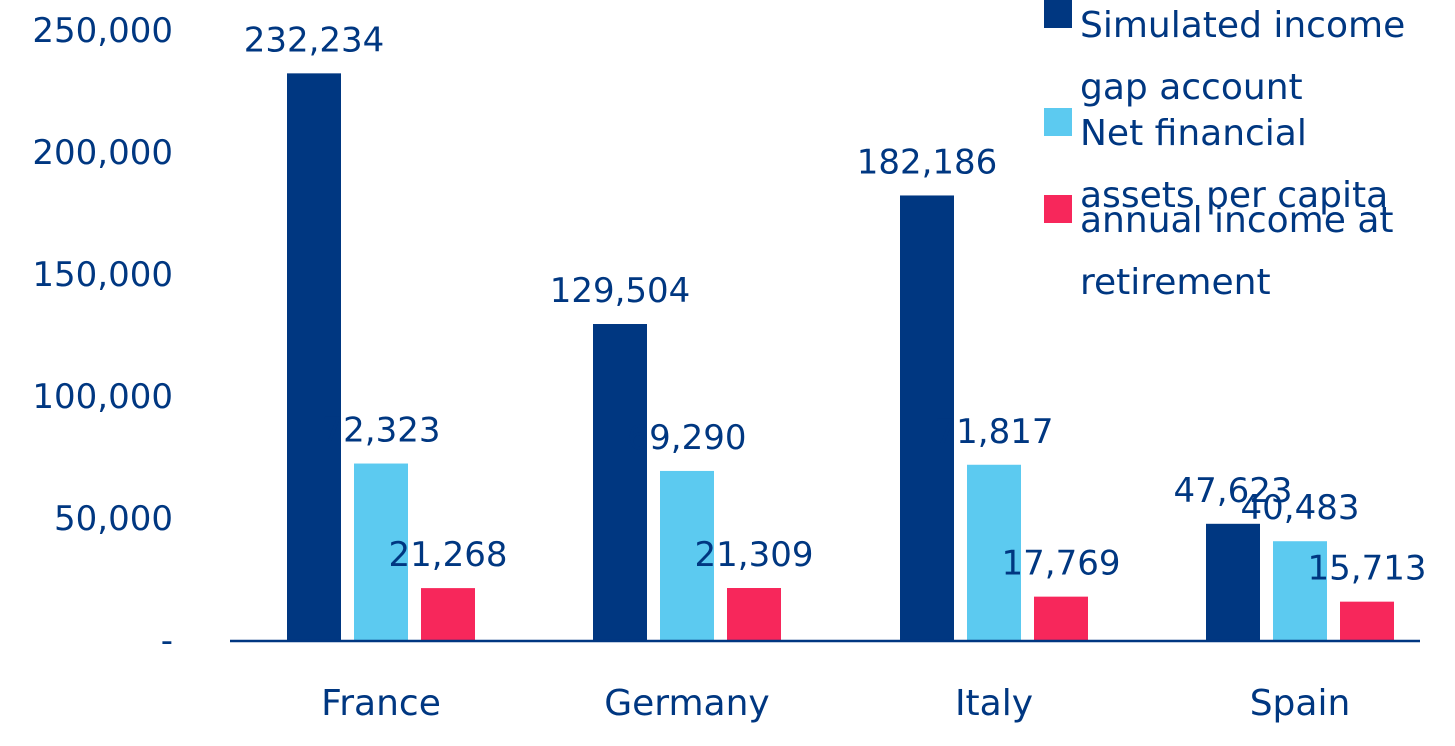 The image size is (1455, 746). Describe the element at coordinates (1367, 569) in the screenshot. I see `data-label: 15,713` at that location.